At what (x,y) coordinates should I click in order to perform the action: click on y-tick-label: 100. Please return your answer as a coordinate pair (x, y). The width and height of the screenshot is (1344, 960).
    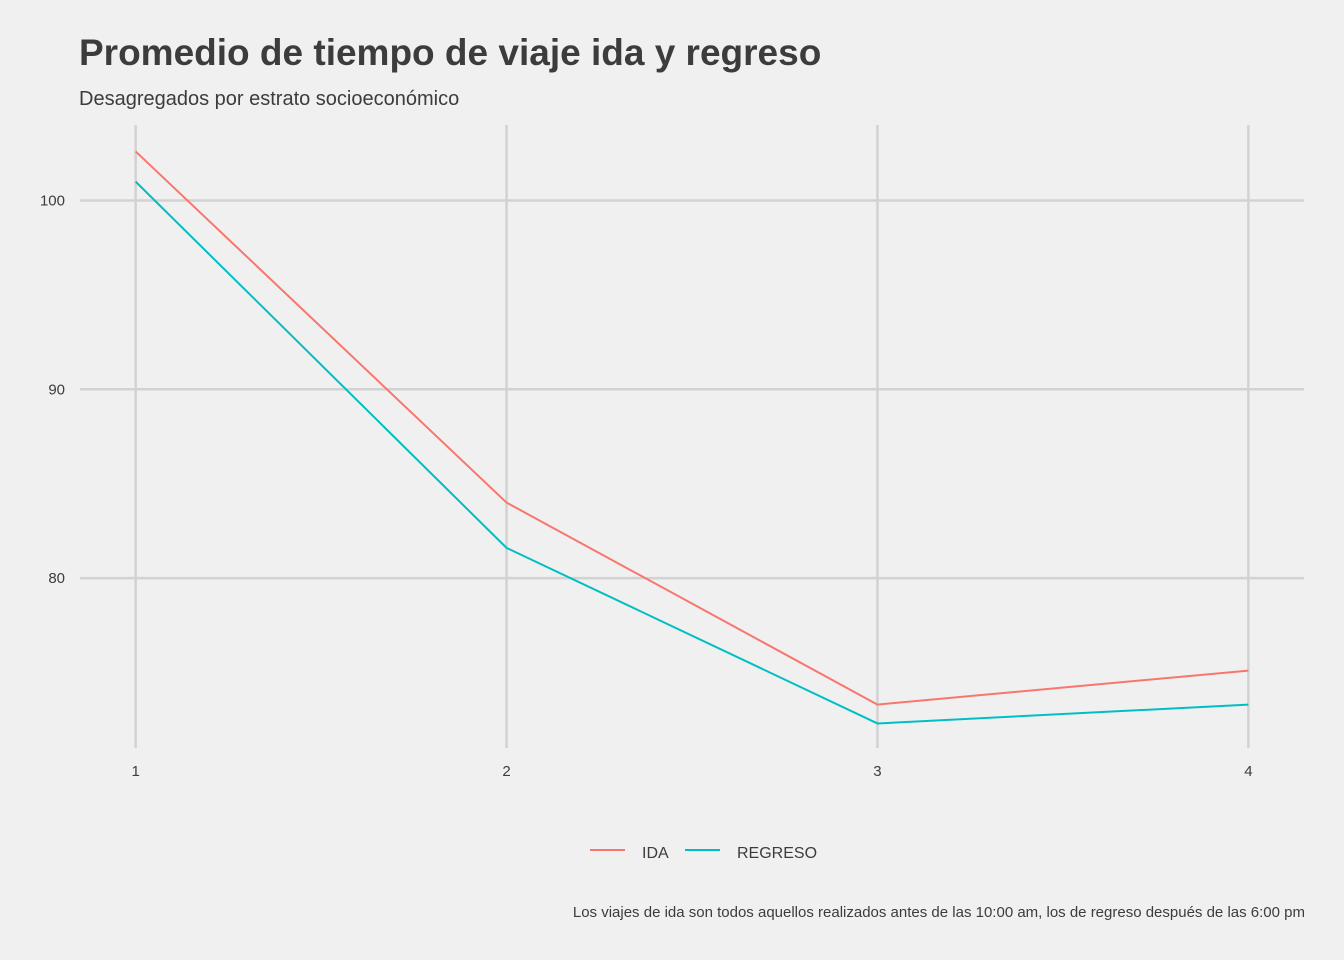
    Looking at the image, I should click on (52, 201).